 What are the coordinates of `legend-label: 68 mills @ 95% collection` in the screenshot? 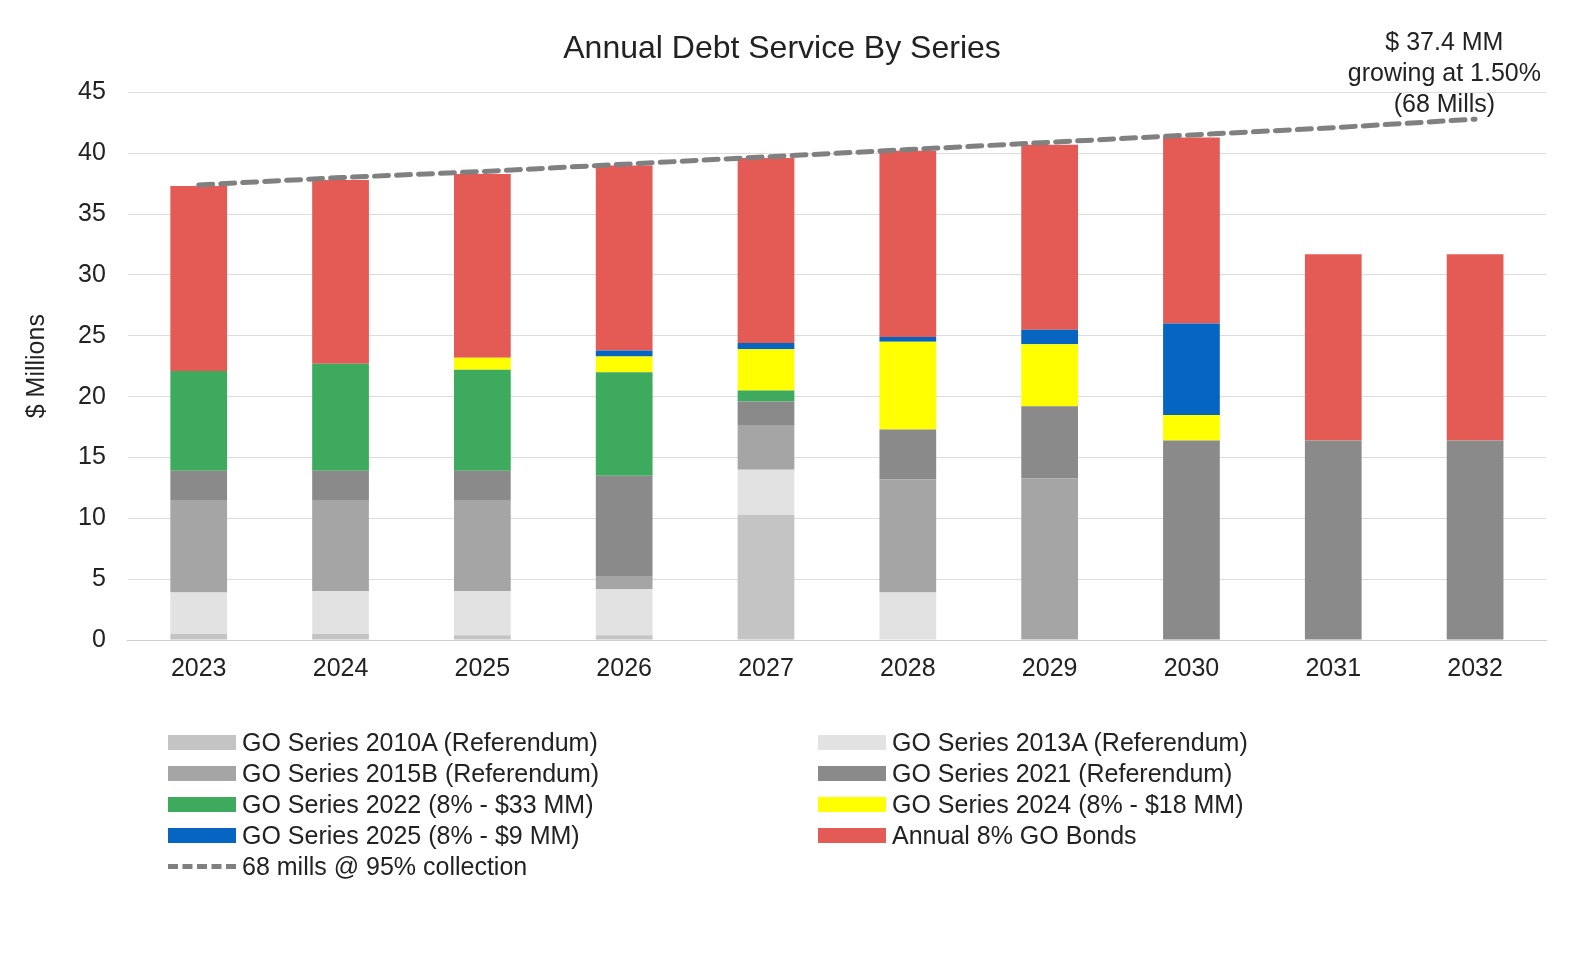 It's located at (385, 866).